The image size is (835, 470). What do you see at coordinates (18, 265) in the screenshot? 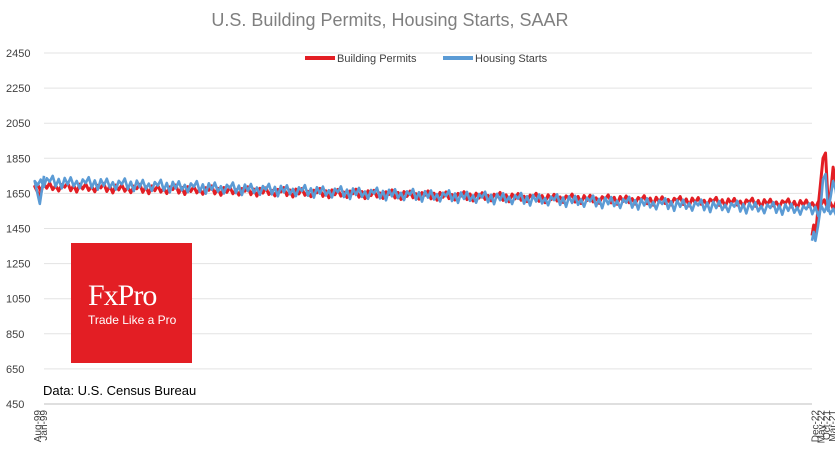
I see `y-tick-label: 1250` at bounding box center [18, 265].